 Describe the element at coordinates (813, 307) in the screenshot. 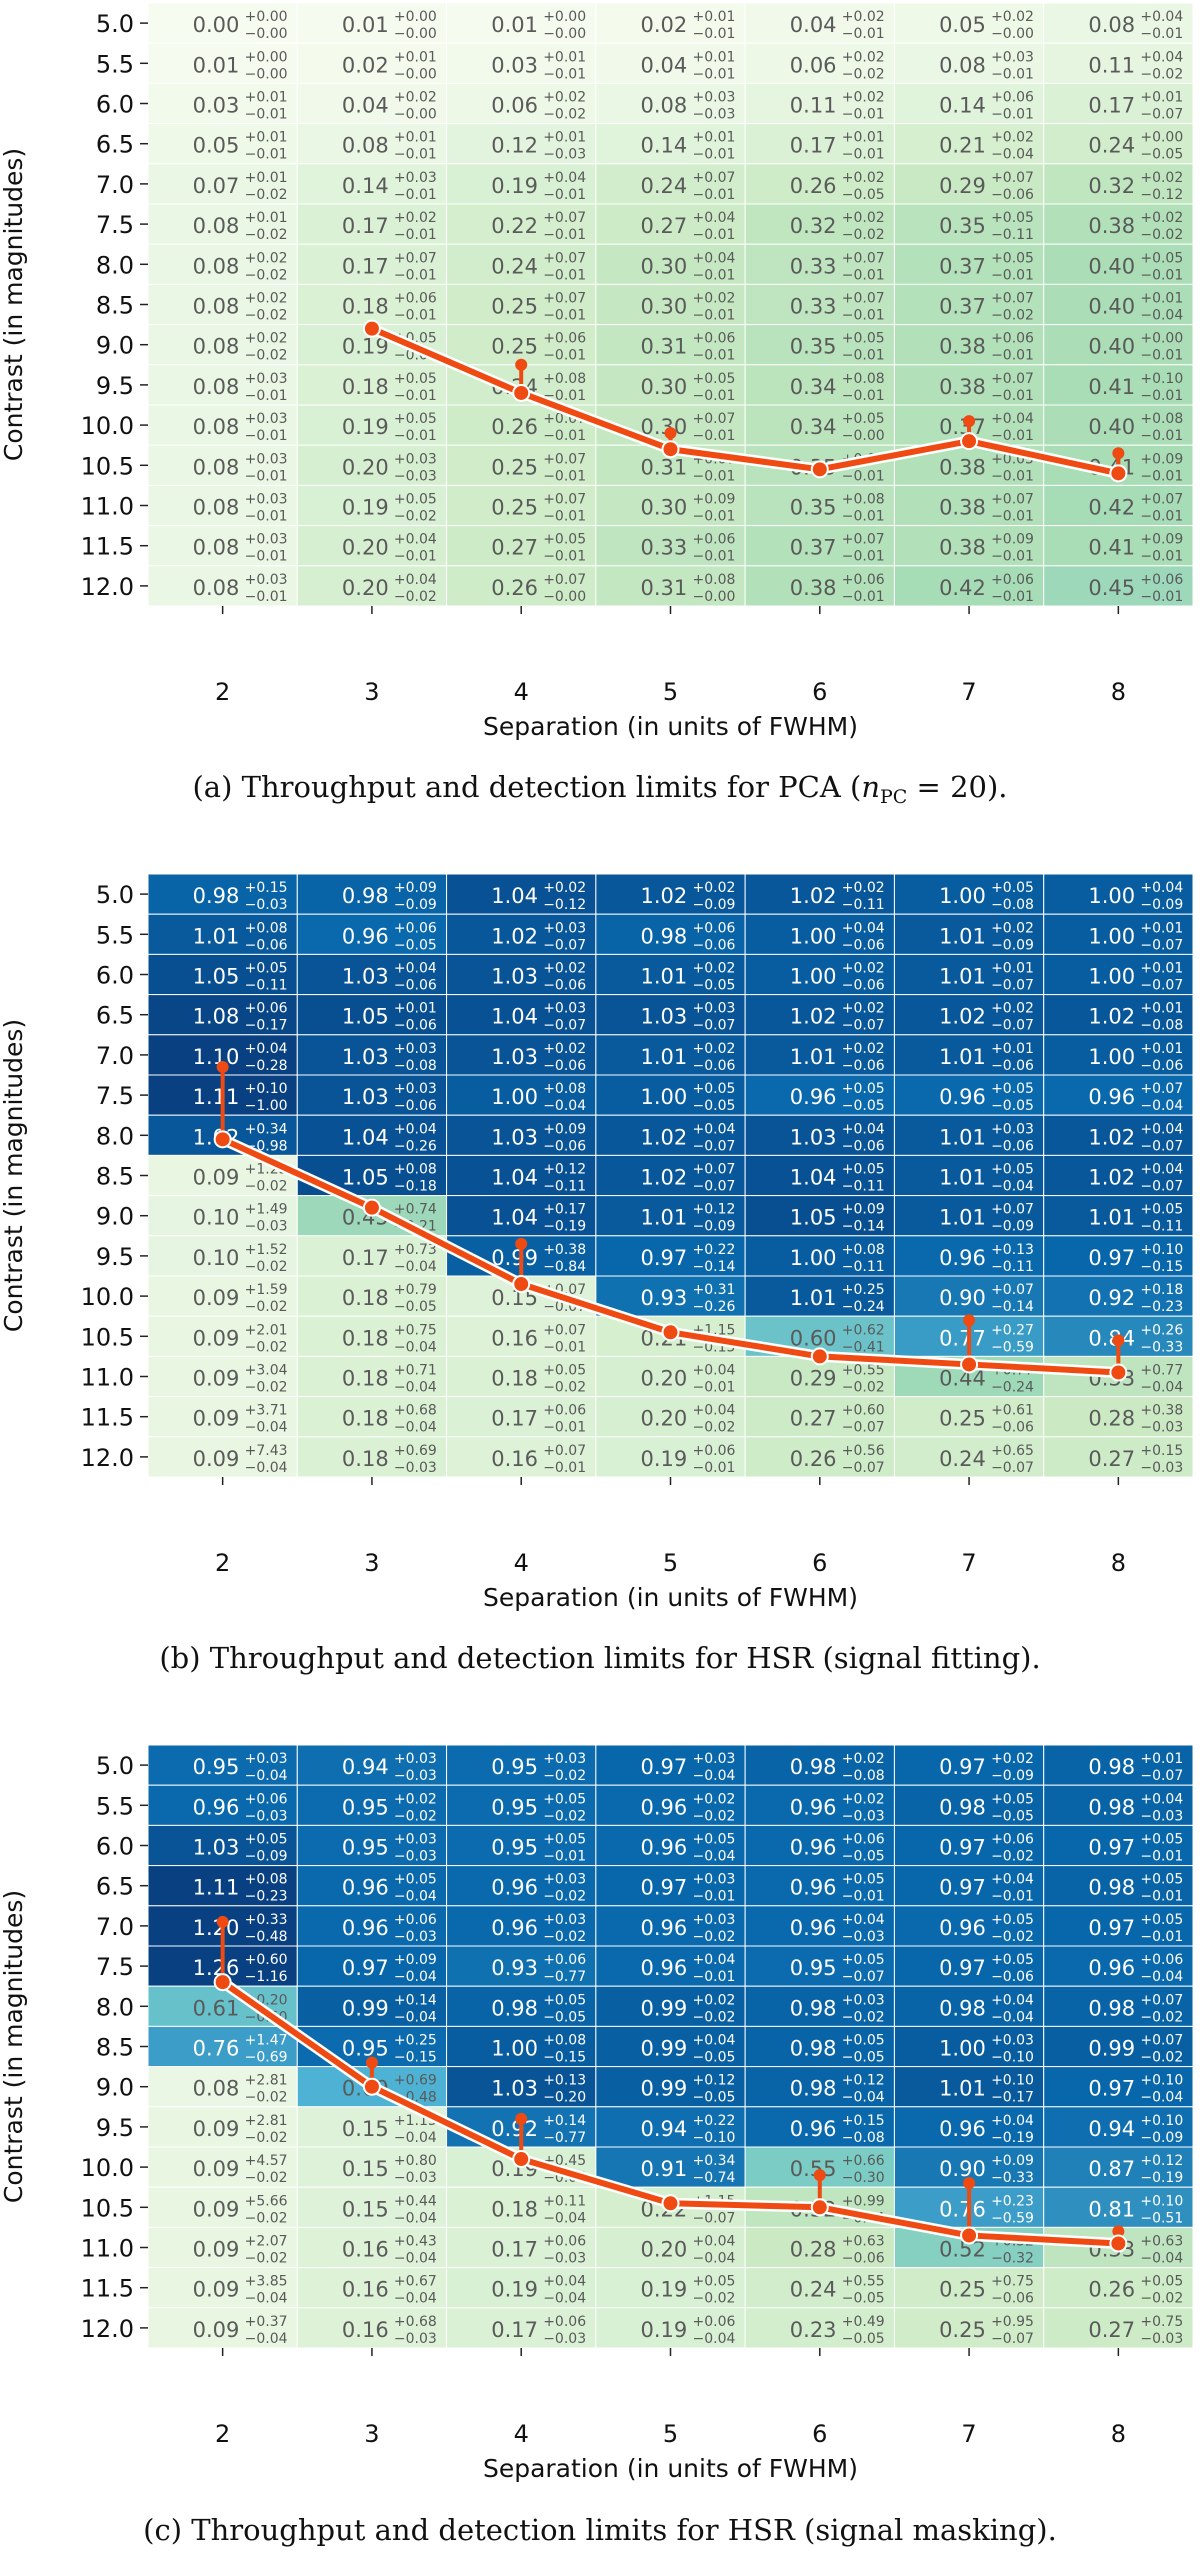

I see `cell-value-label: 0.33` at that location.